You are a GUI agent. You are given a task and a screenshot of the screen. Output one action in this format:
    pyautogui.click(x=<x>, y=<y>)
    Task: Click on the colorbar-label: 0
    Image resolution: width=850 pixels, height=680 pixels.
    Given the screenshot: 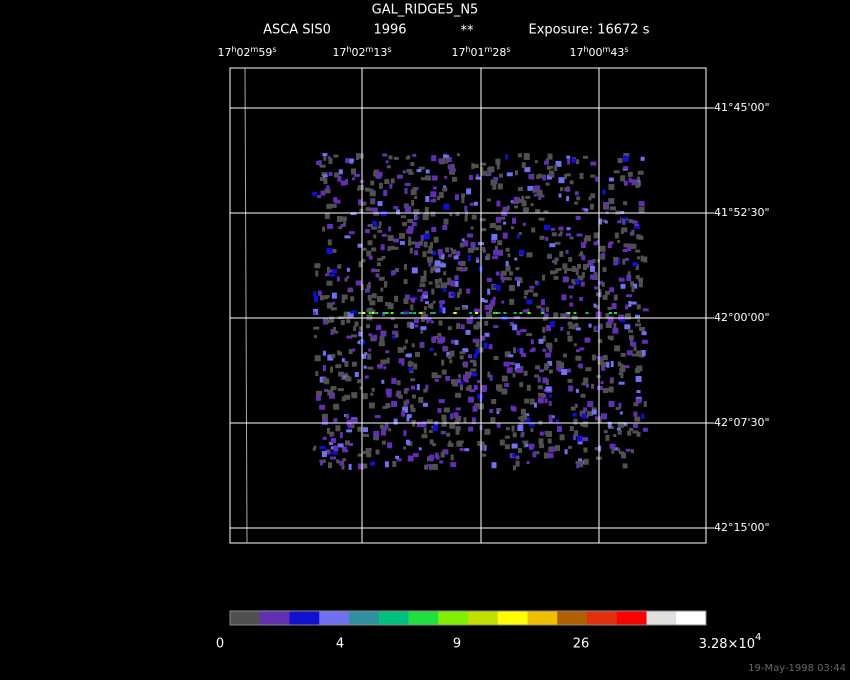 What is the action you would take?
    pyautogui.click(x=220, y=644)
    